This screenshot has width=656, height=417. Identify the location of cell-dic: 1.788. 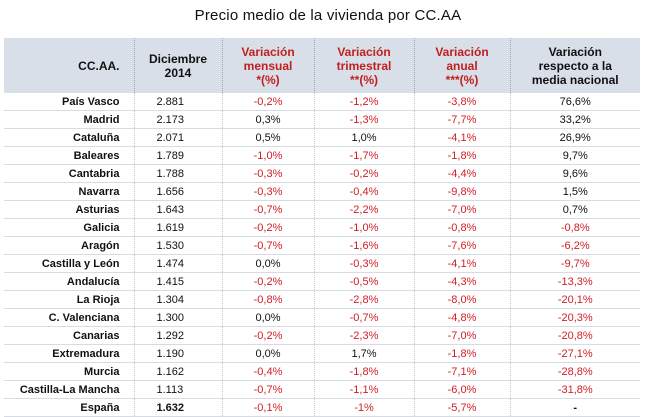
(178, 173).